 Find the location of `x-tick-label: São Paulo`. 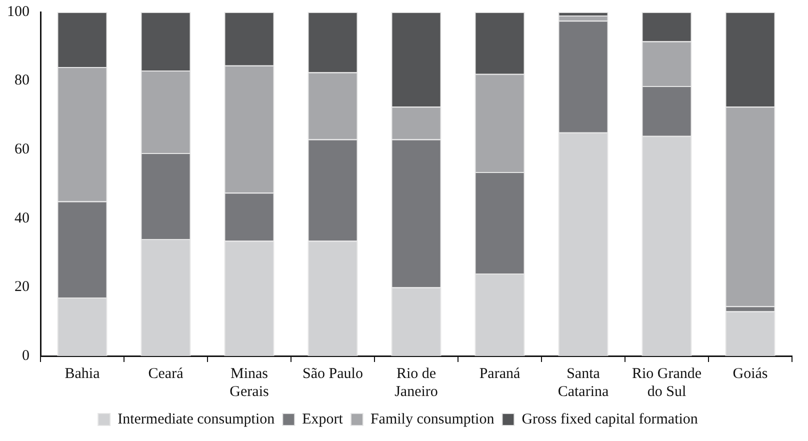

x-tick-label: São Paulo is located at coordinates (332, 374).